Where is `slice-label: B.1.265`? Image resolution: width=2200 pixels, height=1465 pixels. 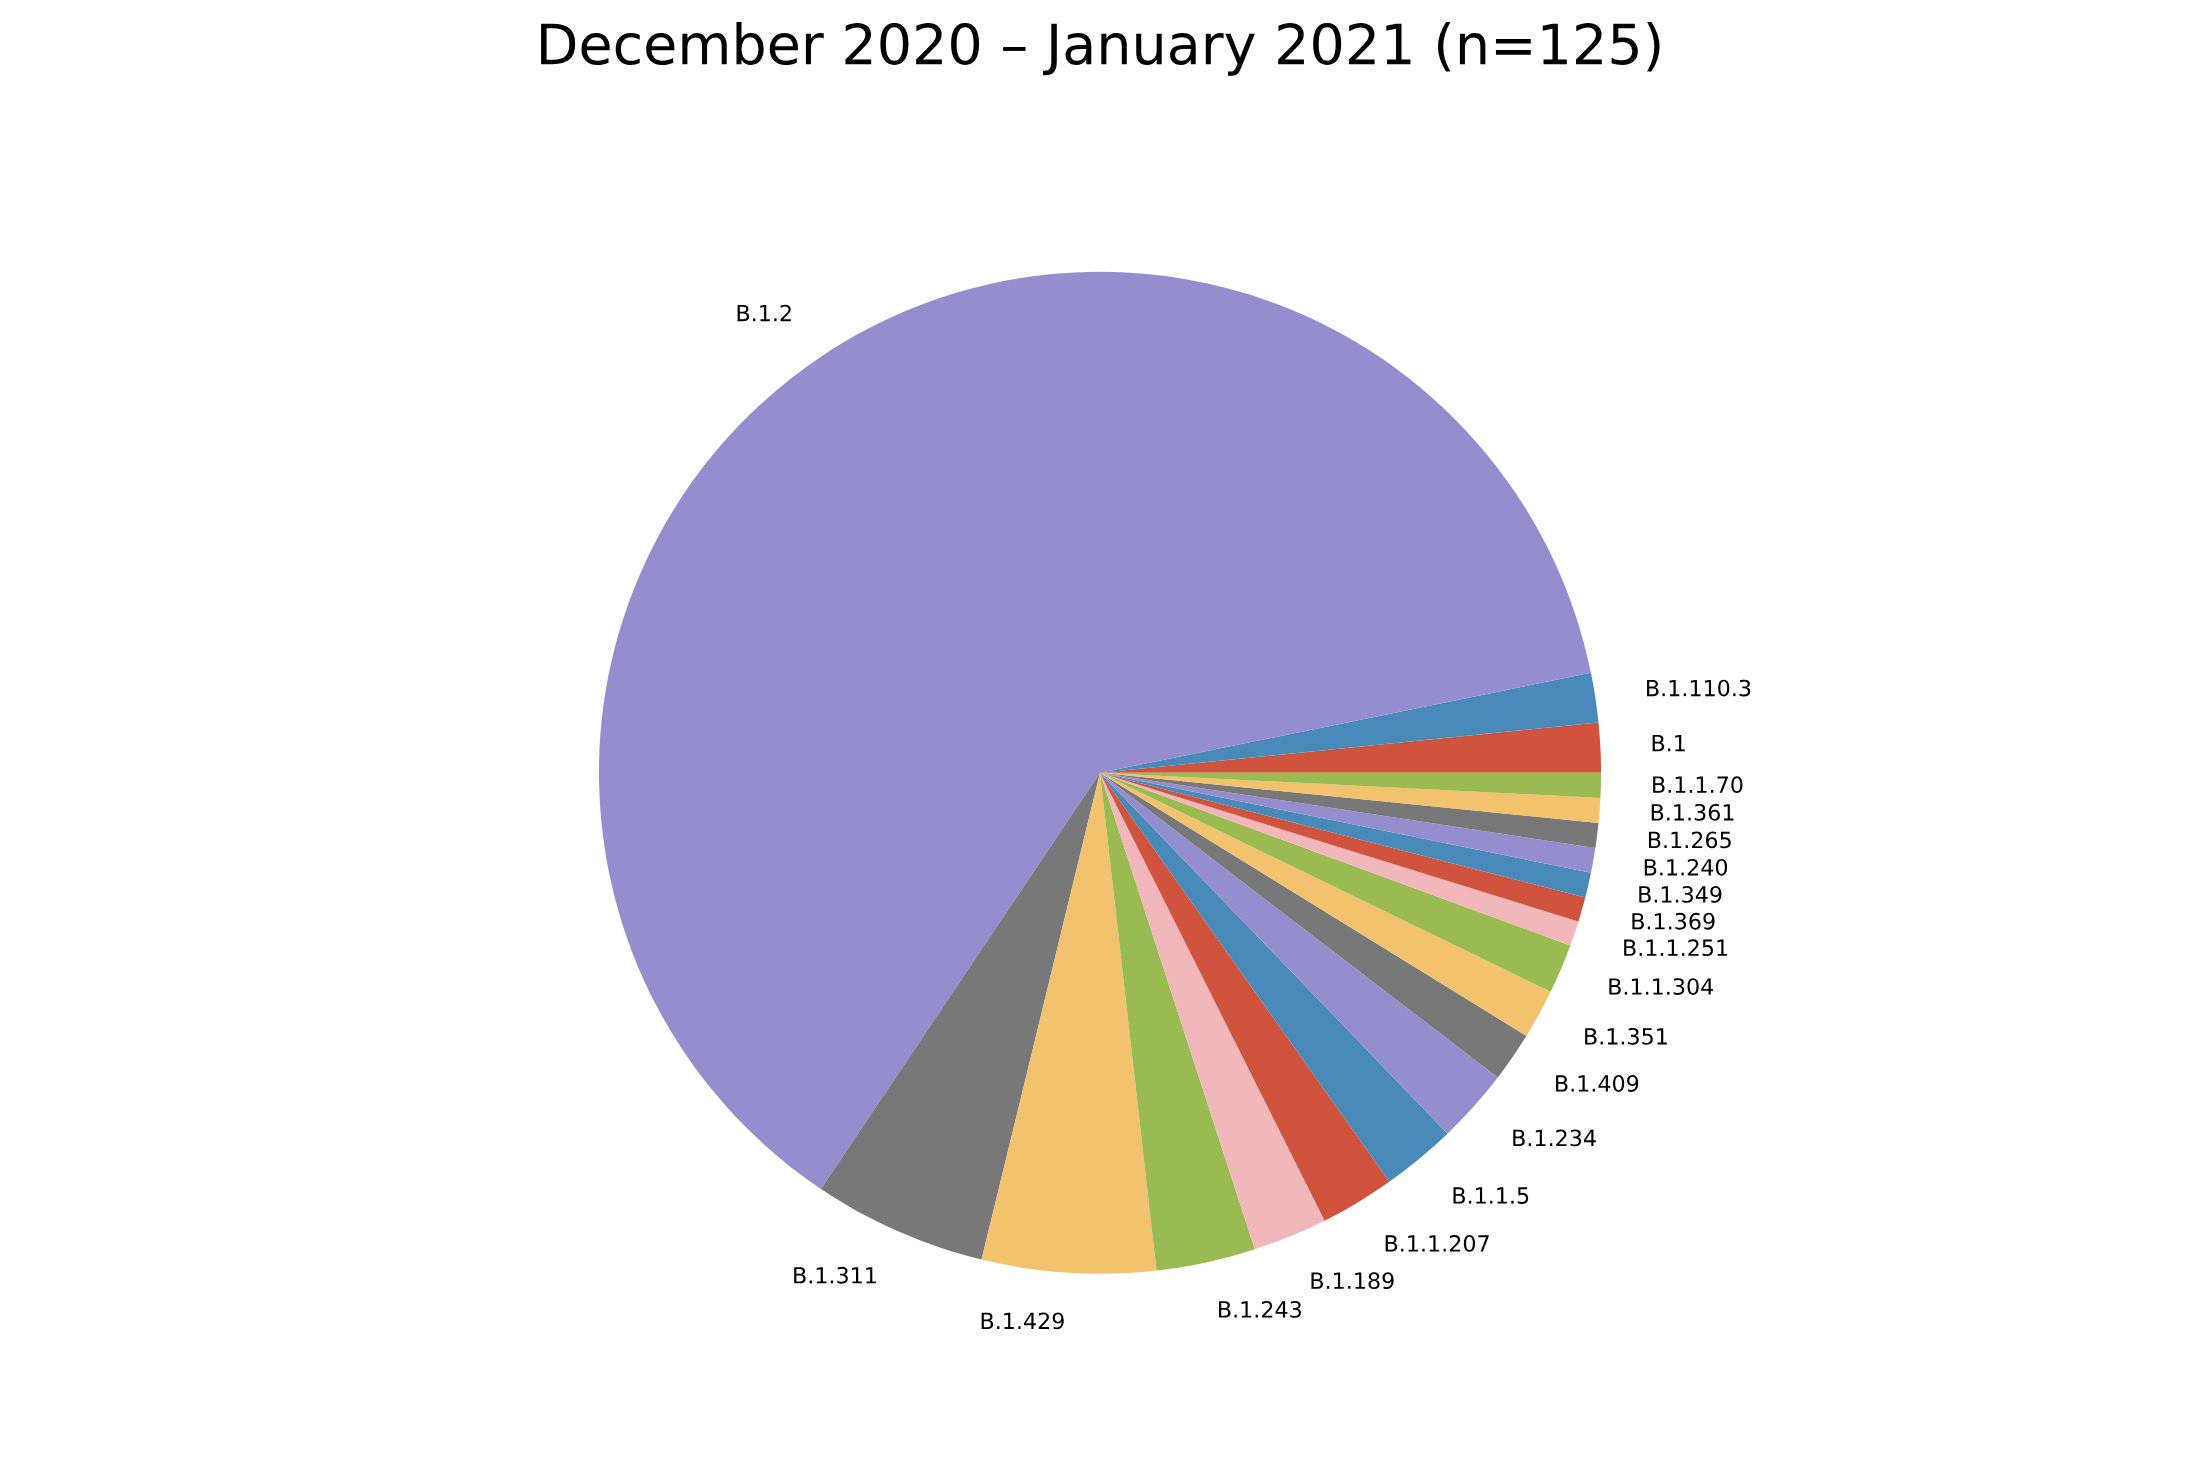 slice-label: B.1.265 is located at coordinates (1689, 840).